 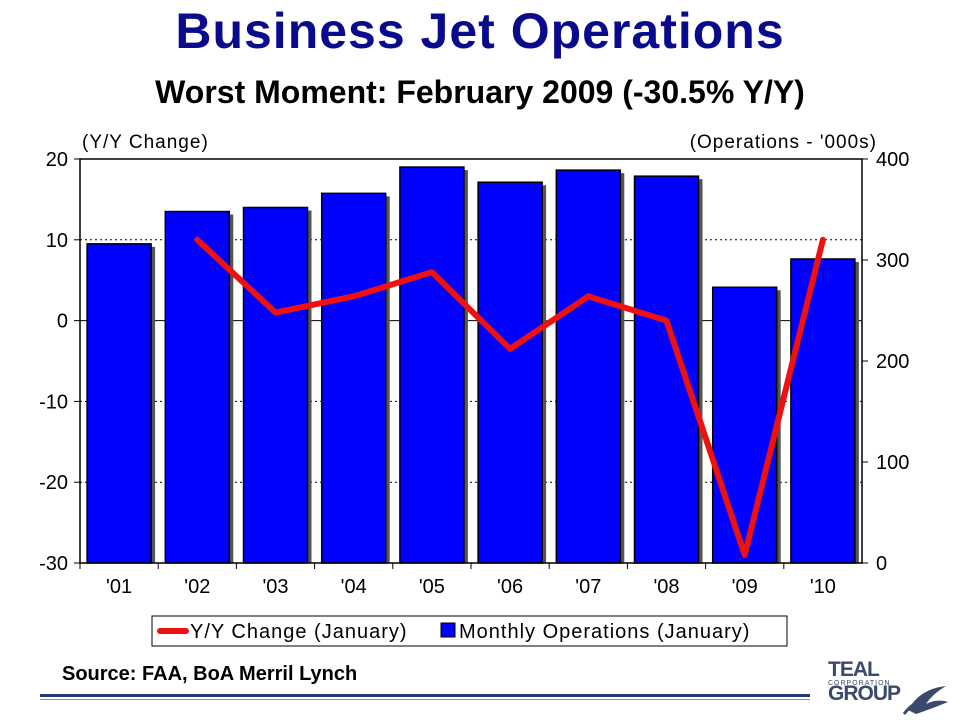 What do you see at coordinates (59, 362) in the screenshot?
I see `left-axis-ticks: 20 10 0 -10 -20 -30` at bounding box center [59, 362].